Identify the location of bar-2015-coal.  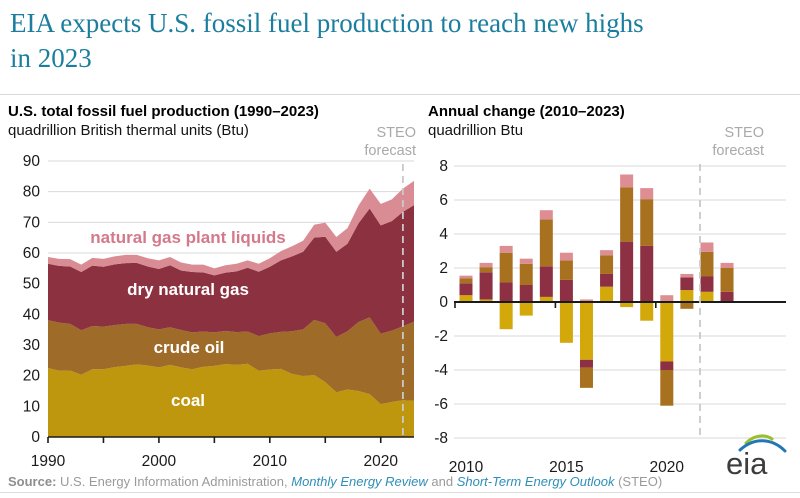
(566, 322).